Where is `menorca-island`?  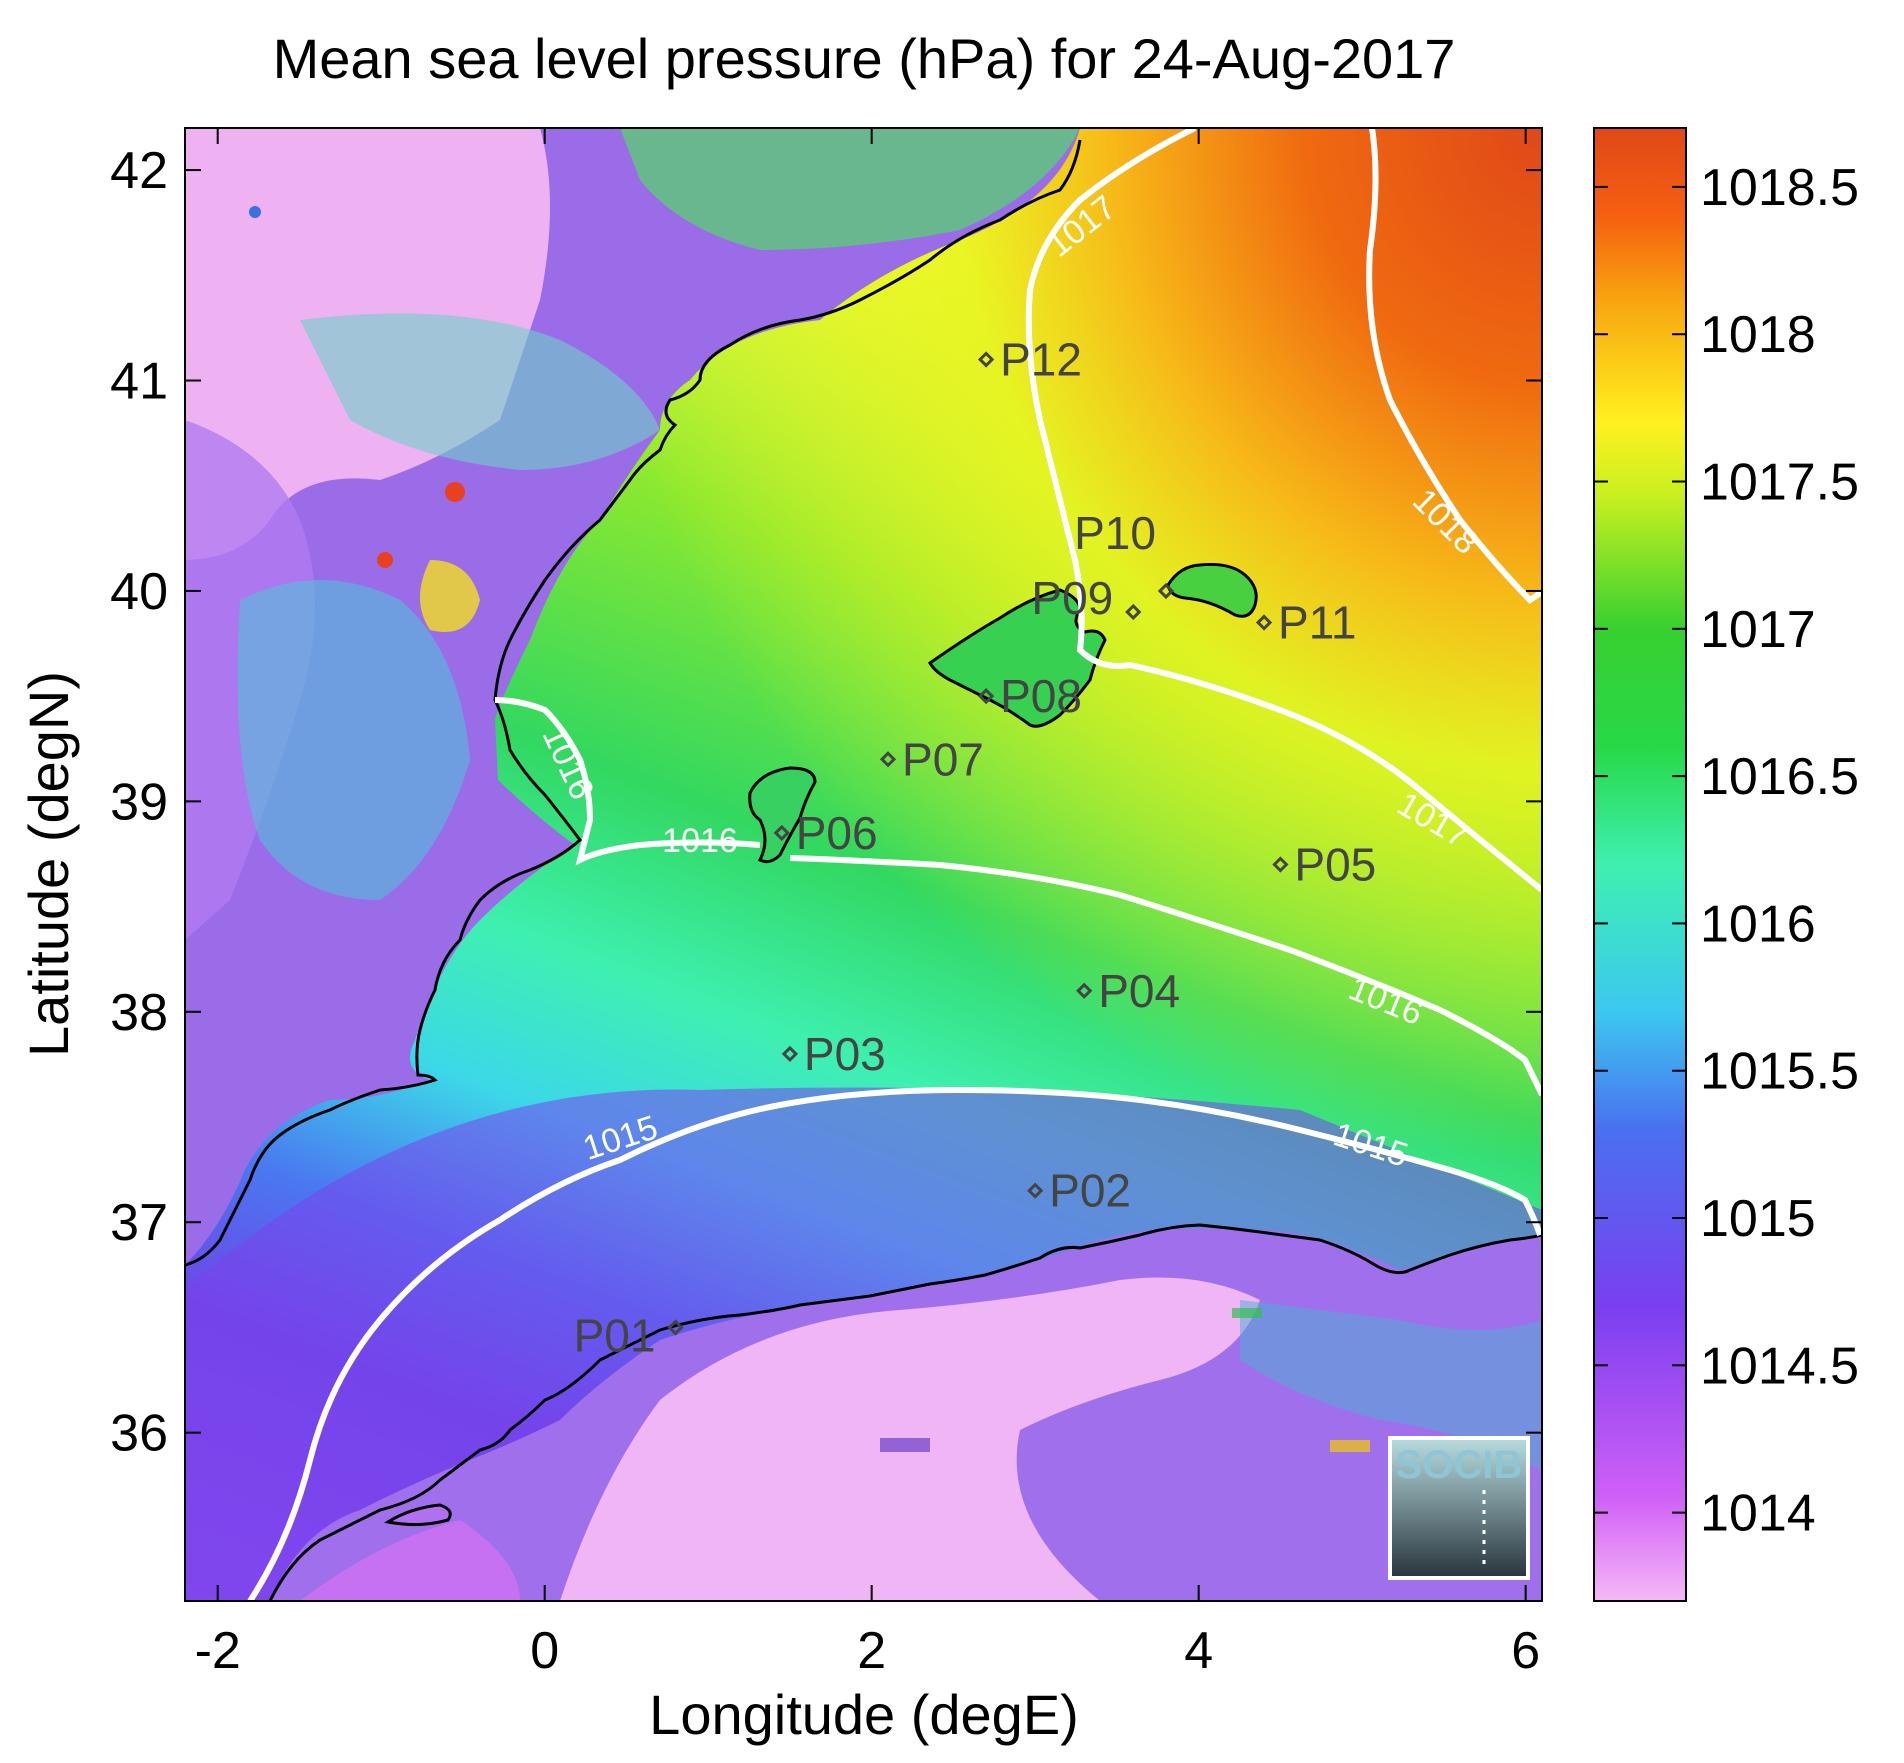
menorca-island is located at coordinates (1212, 590).